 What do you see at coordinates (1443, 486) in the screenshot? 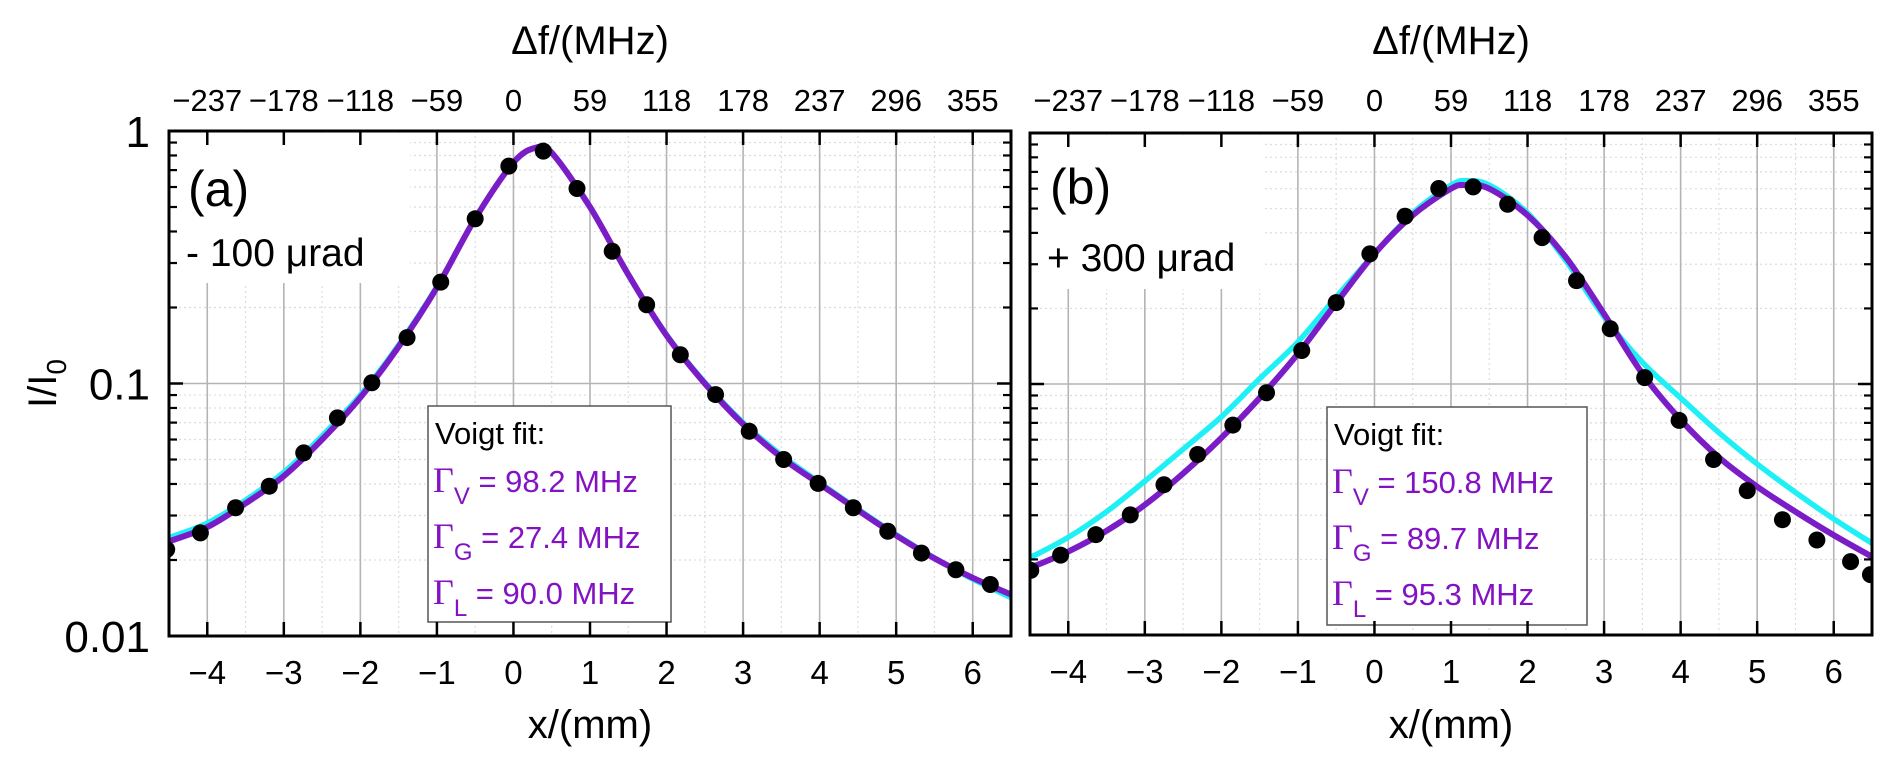
I see `legend-entry-v: ΓV = 150.8 MHz` at bounding box center [1443, 486].